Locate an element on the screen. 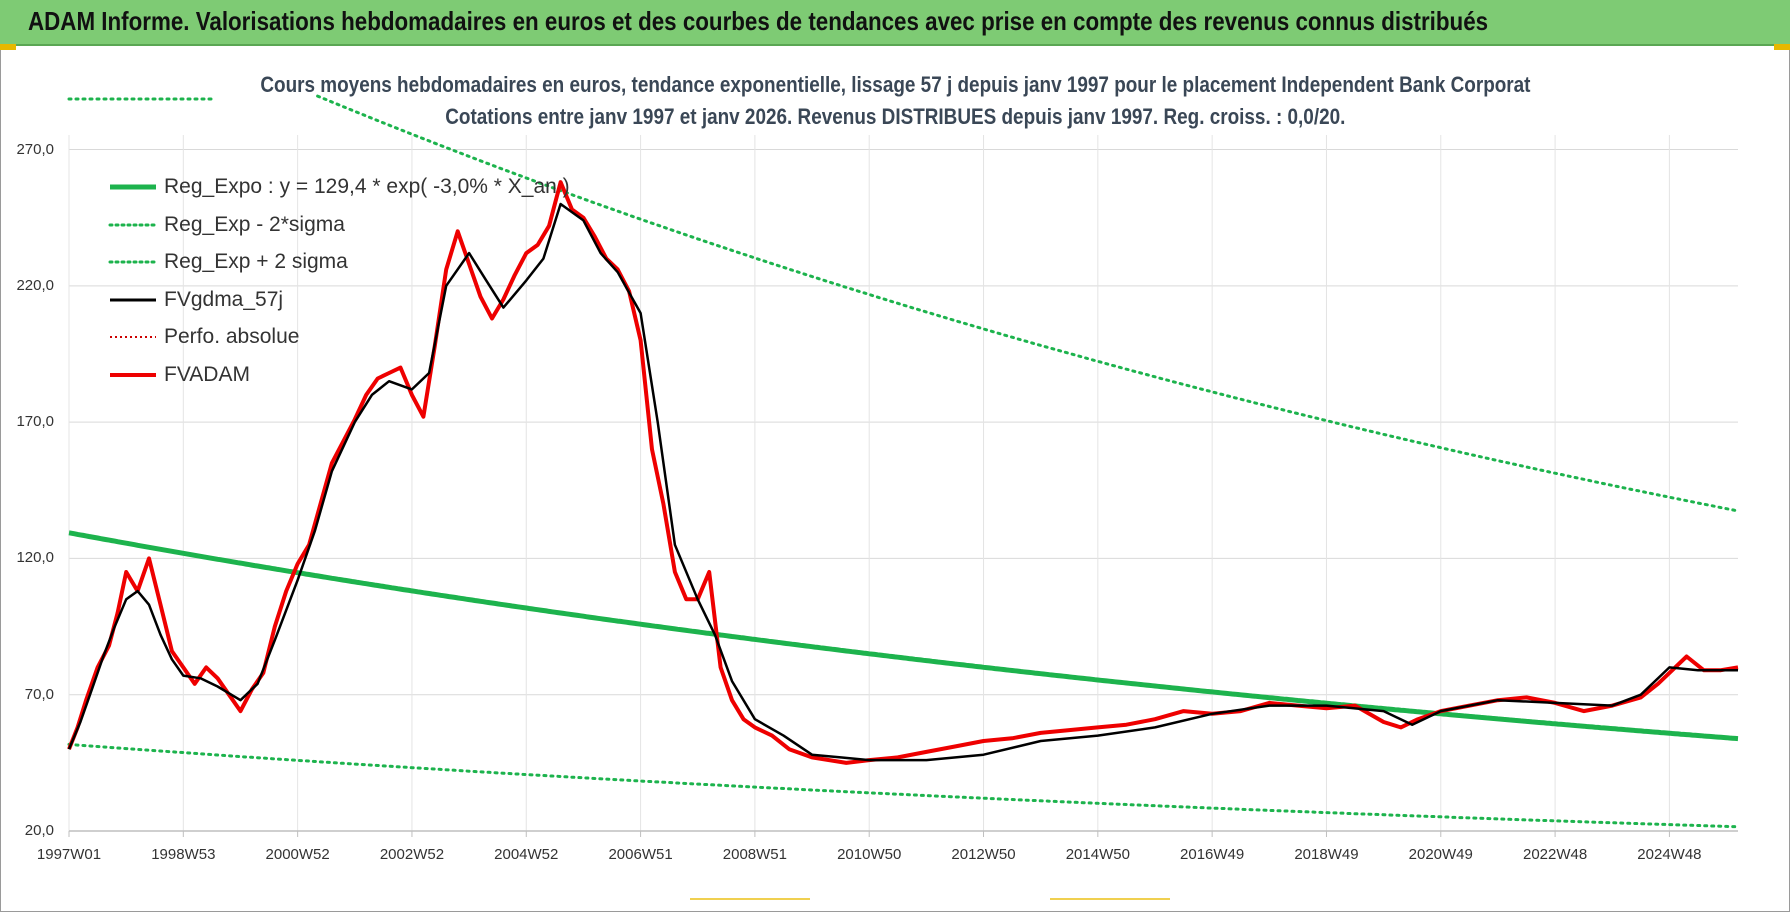  legend-swatch-reg-plus is located at coordinates (133, 262).